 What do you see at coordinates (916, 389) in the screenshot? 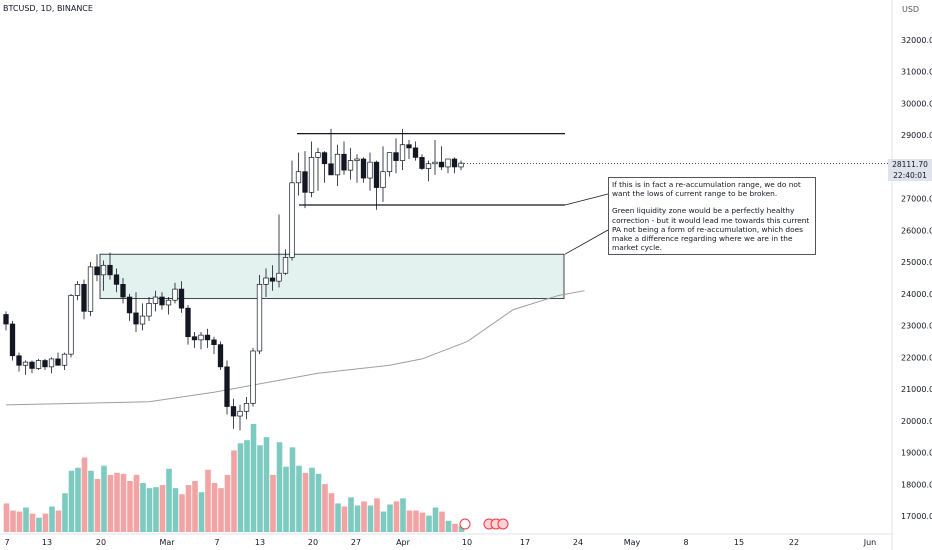
I see `price-tick-label: 21000.00` at bounding box center [916, 389].